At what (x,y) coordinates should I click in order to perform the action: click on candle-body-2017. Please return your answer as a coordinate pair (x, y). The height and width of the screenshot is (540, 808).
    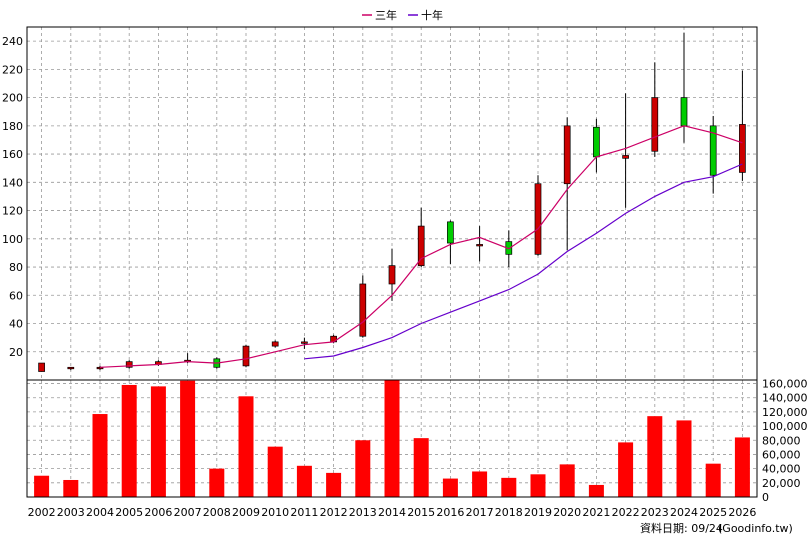
    Looking at the image, I should click on (479, 245).